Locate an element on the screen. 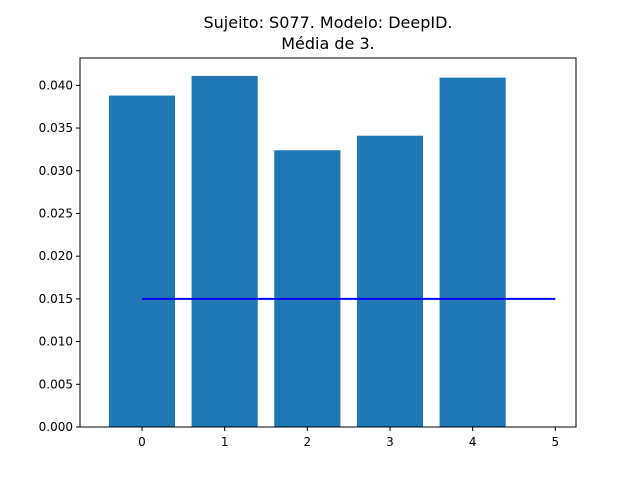 The height and width of the screenshot is (480, 640). x-tick-label: 1 is located at coordinates (225, 442).